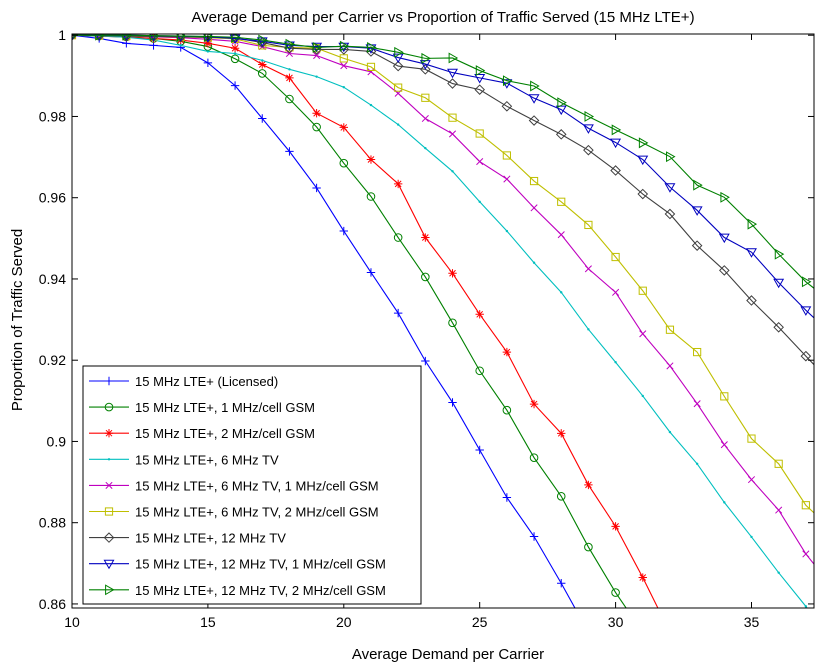 The height and width of the screenshot is (663, 815). I want to click on legend-item: 15 MHz LTE+, 1 MHz/cell GSM, so click(202, 407).